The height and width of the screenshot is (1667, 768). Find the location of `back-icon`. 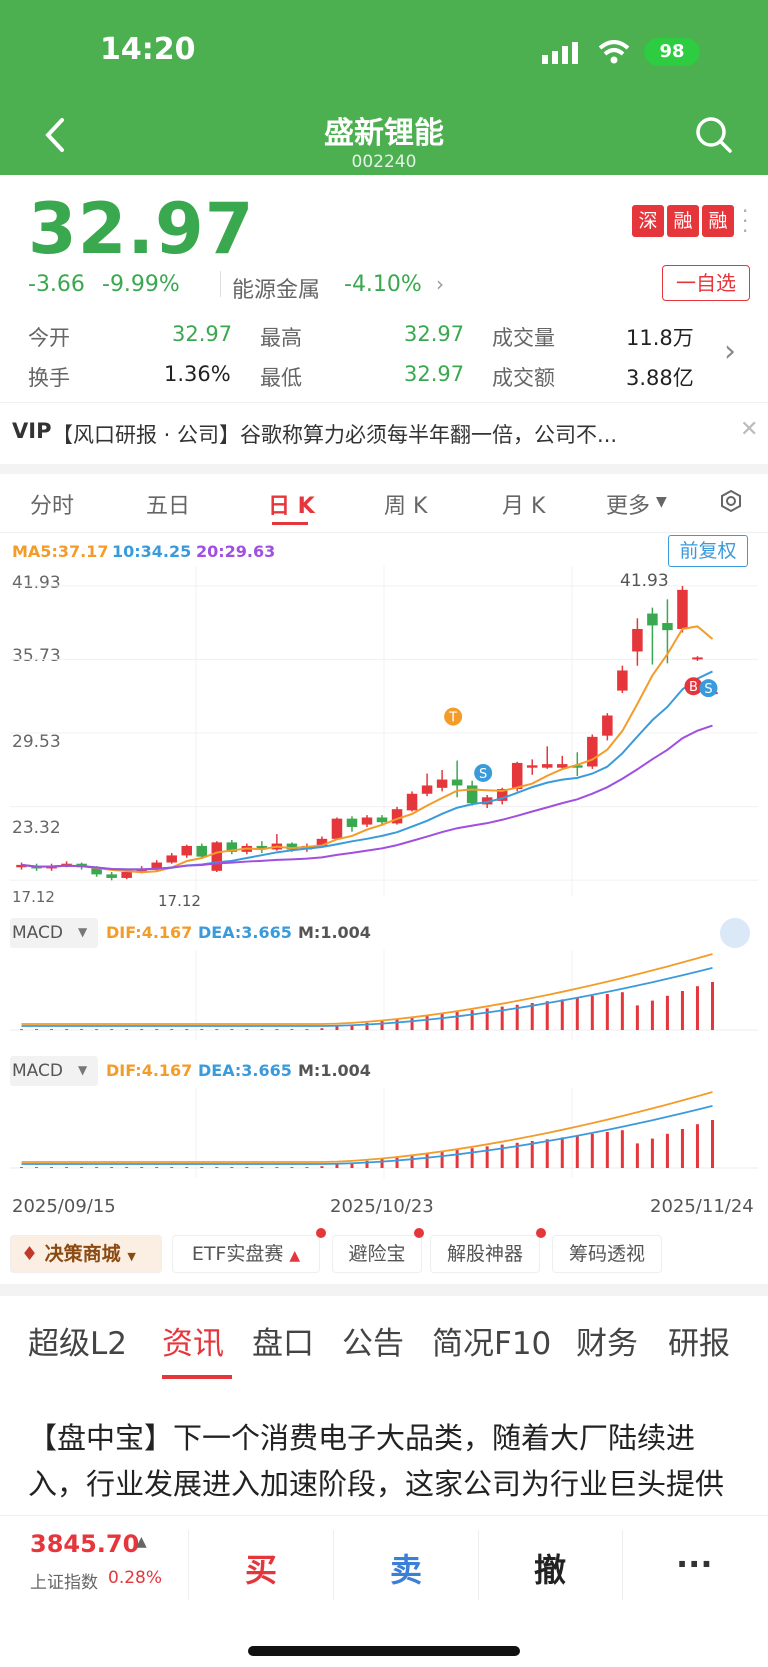

back-icon is located at coordinates (56, 135).